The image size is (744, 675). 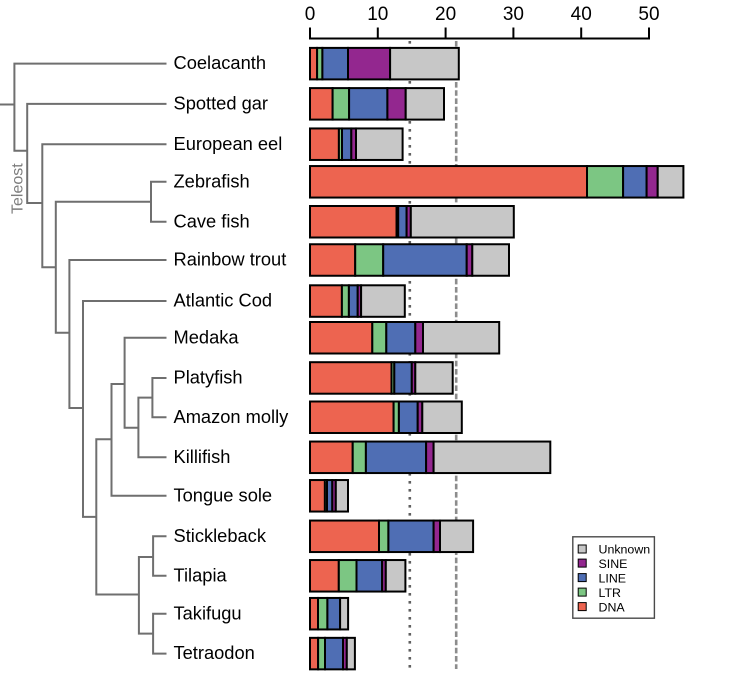 I want to click on svg-text: Platyfish, so click(x=208, y=377).